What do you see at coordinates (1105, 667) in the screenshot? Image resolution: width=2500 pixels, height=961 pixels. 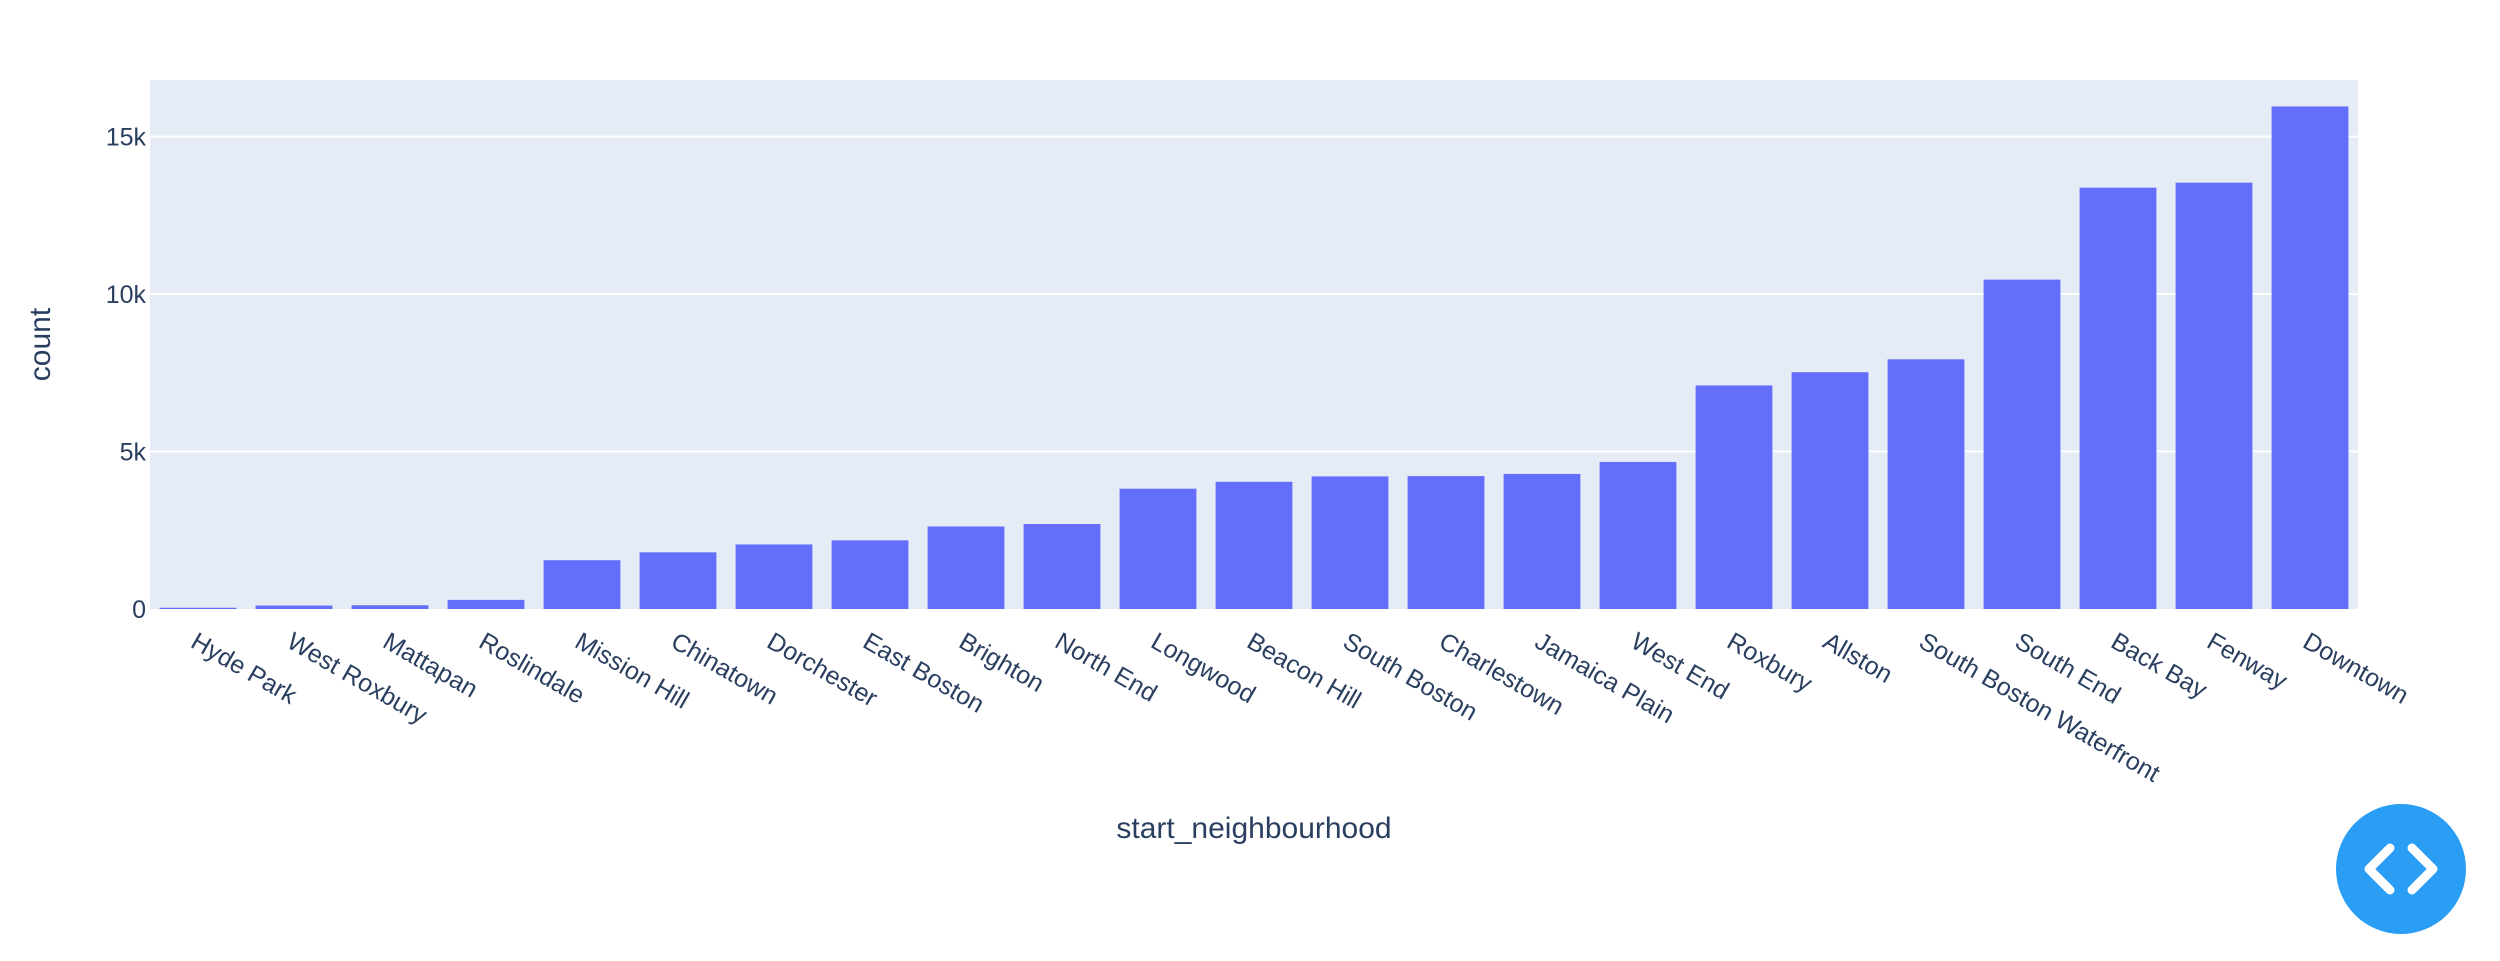 I see `x-tick-label: North End` at bounding box center [1105, 667].